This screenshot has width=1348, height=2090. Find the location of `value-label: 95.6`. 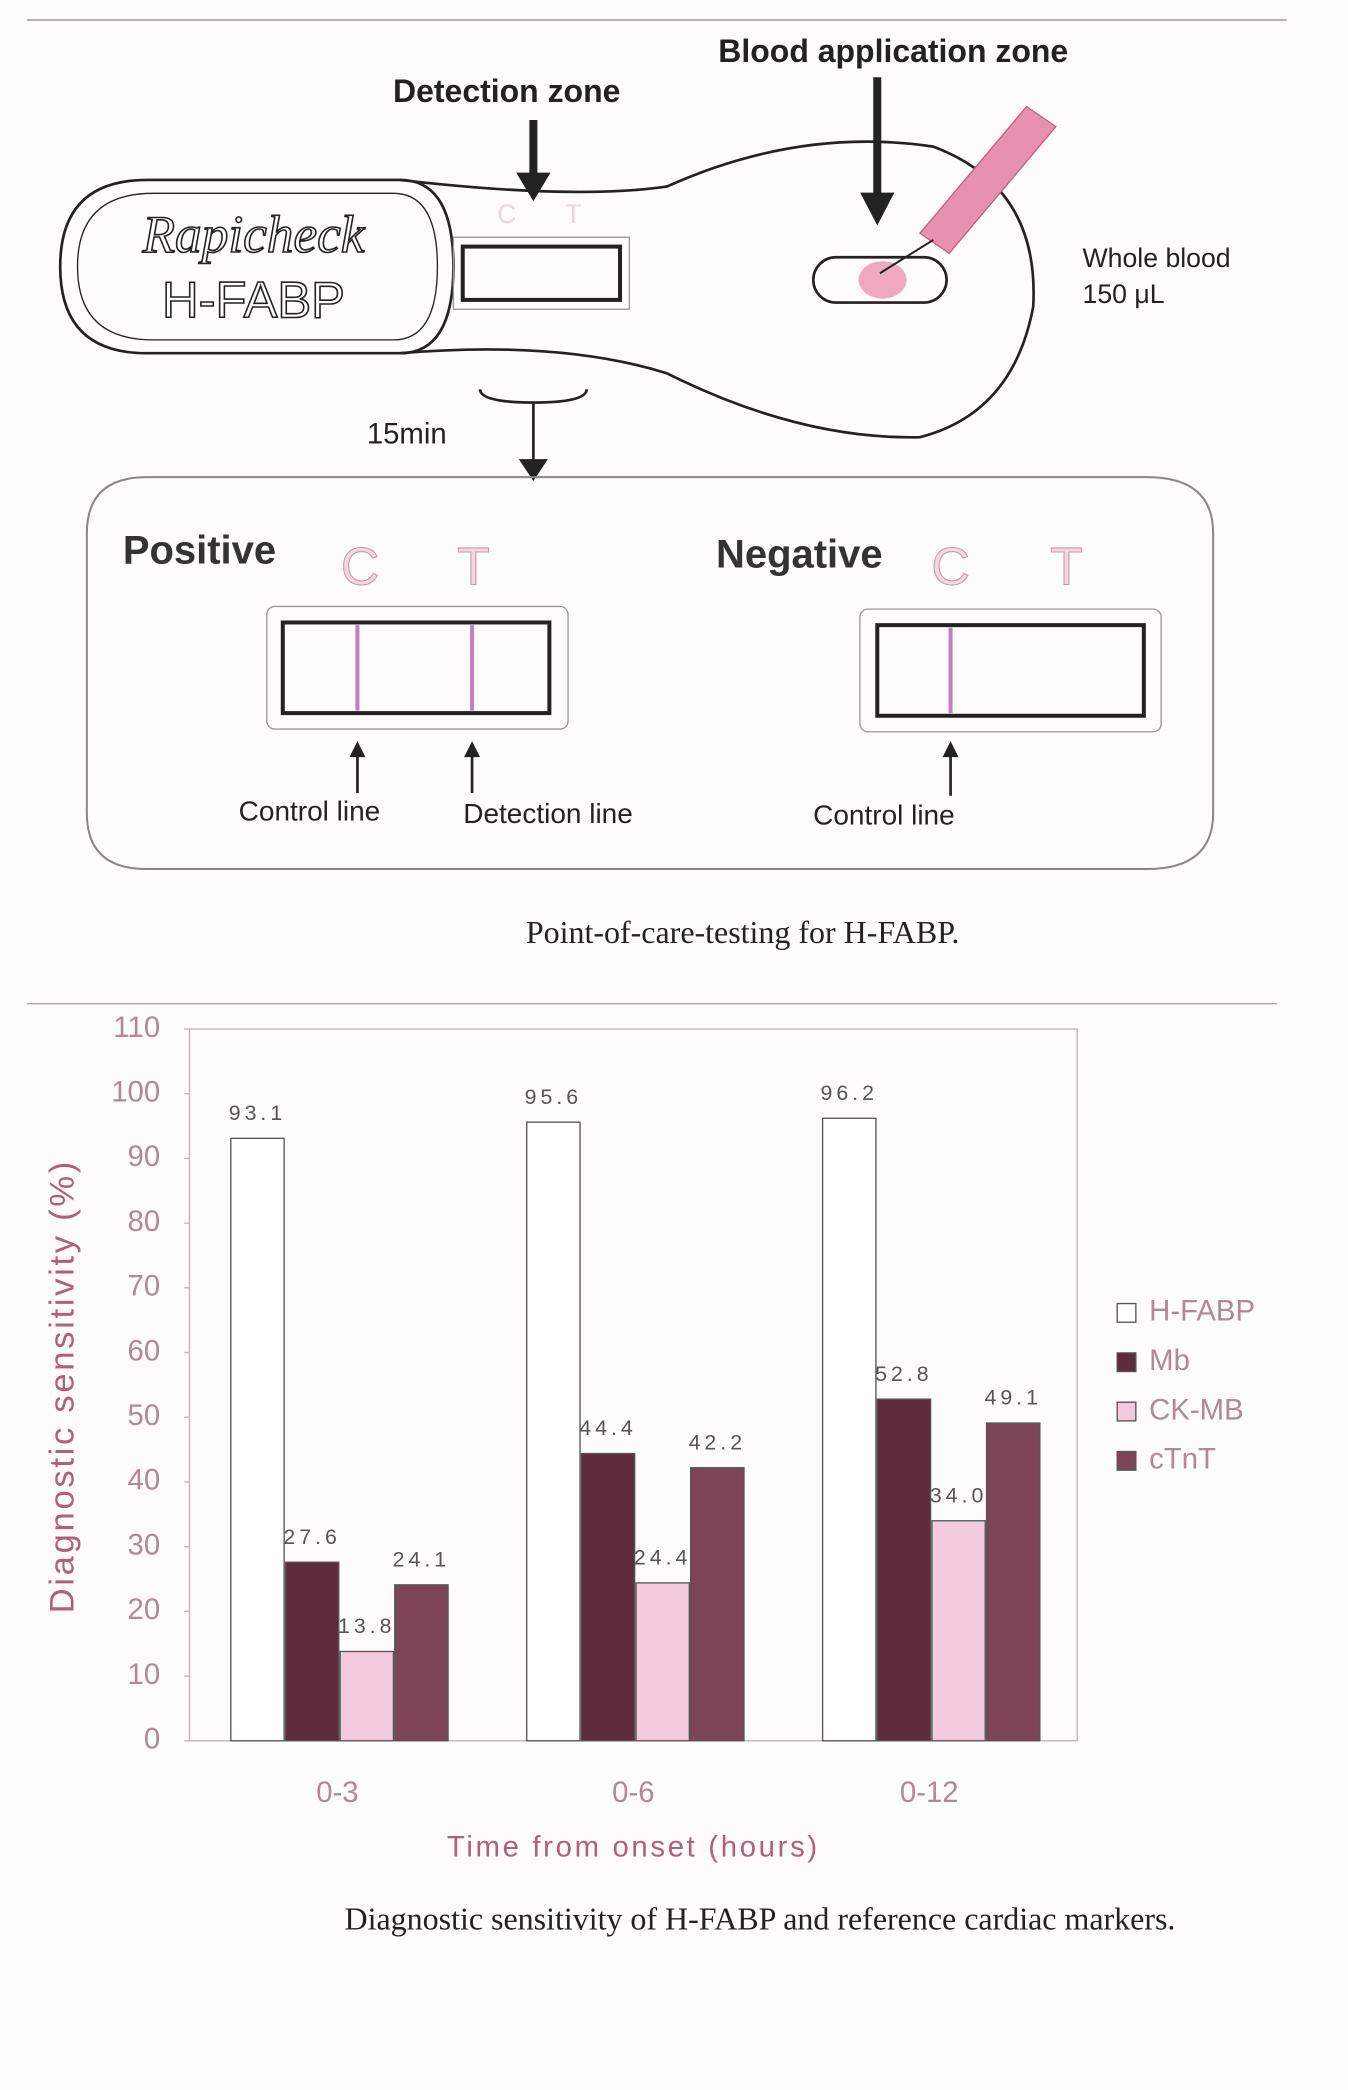

value-label: 95.6 is located at coordinates (553, 1097).